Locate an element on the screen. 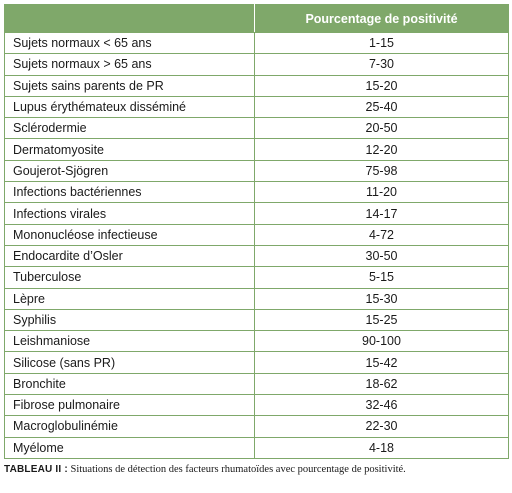 This screenshot has height=493, width=512. row-value: 11-20 is located at coordinates (381, 192).